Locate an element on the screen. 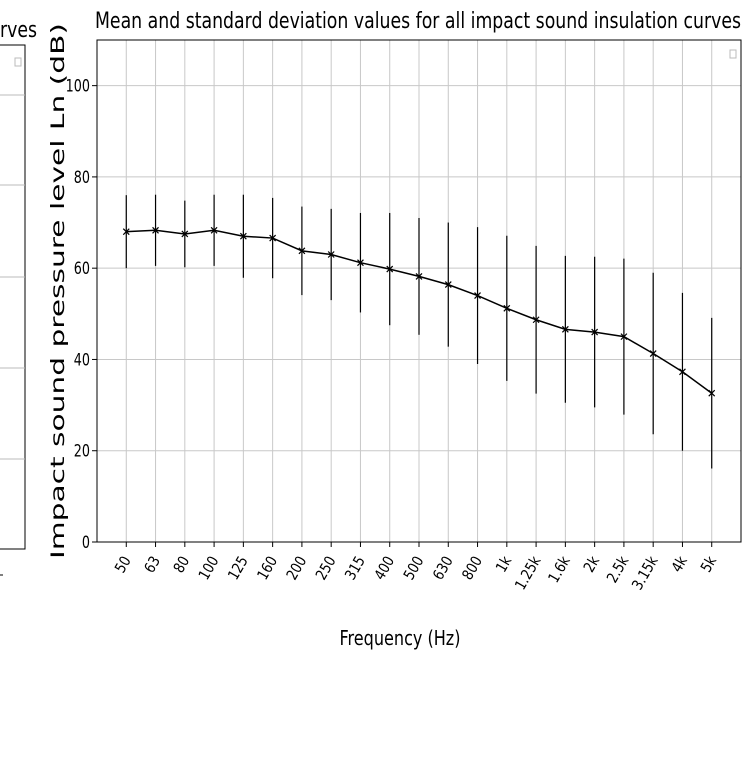  neighbor-title: rves is located at coordinates (18, 30).